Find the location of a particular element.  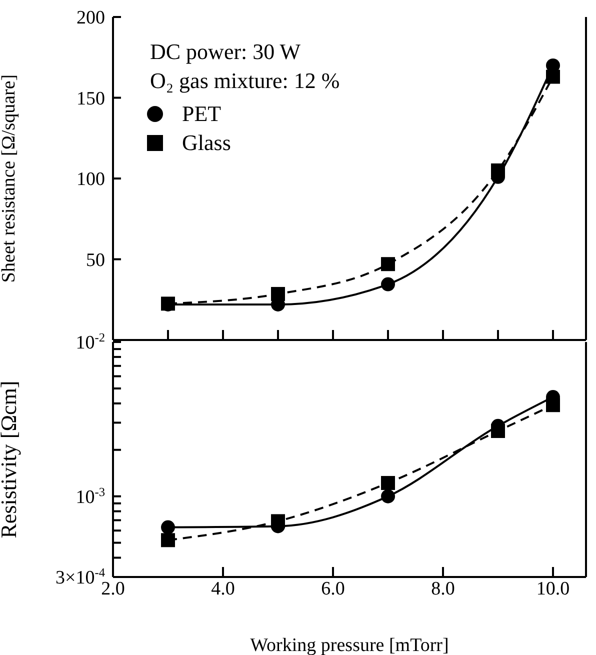

y-axis-title: Sheet resistance [Ω/square] is located at coordinates (10, 178).